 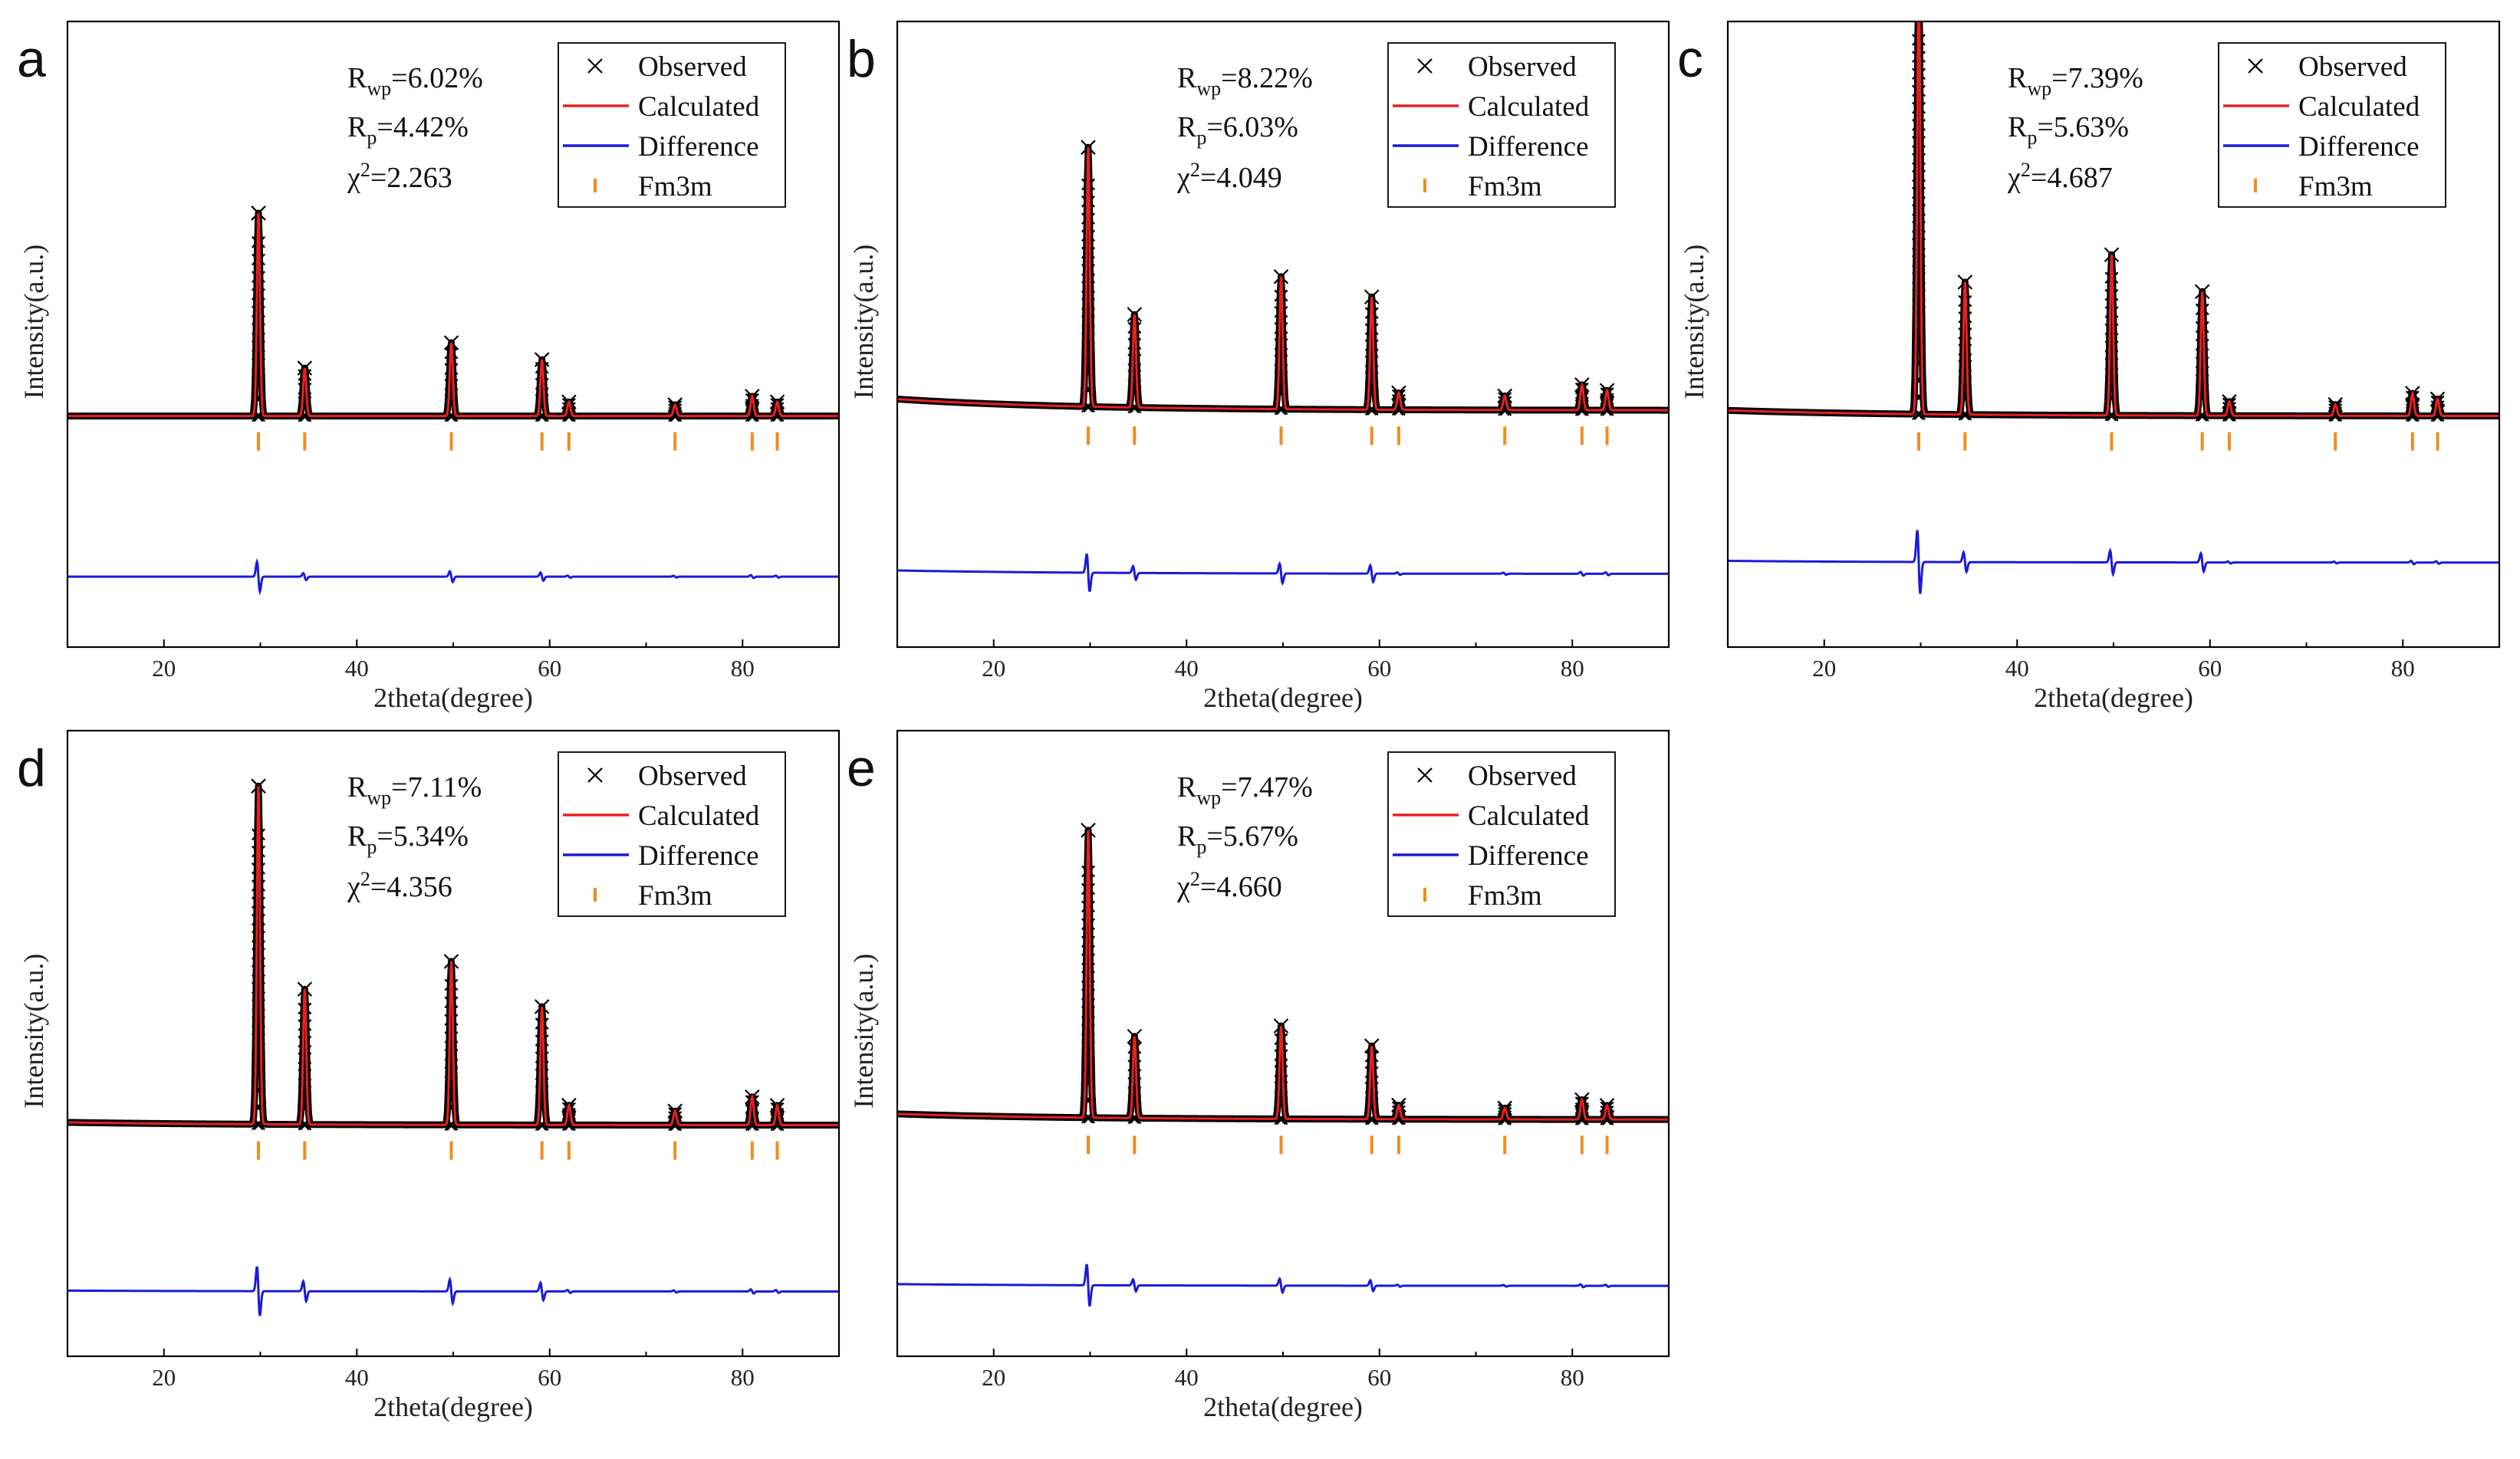 I want to click on calculated-line-e, so click(x=1283, y=975).